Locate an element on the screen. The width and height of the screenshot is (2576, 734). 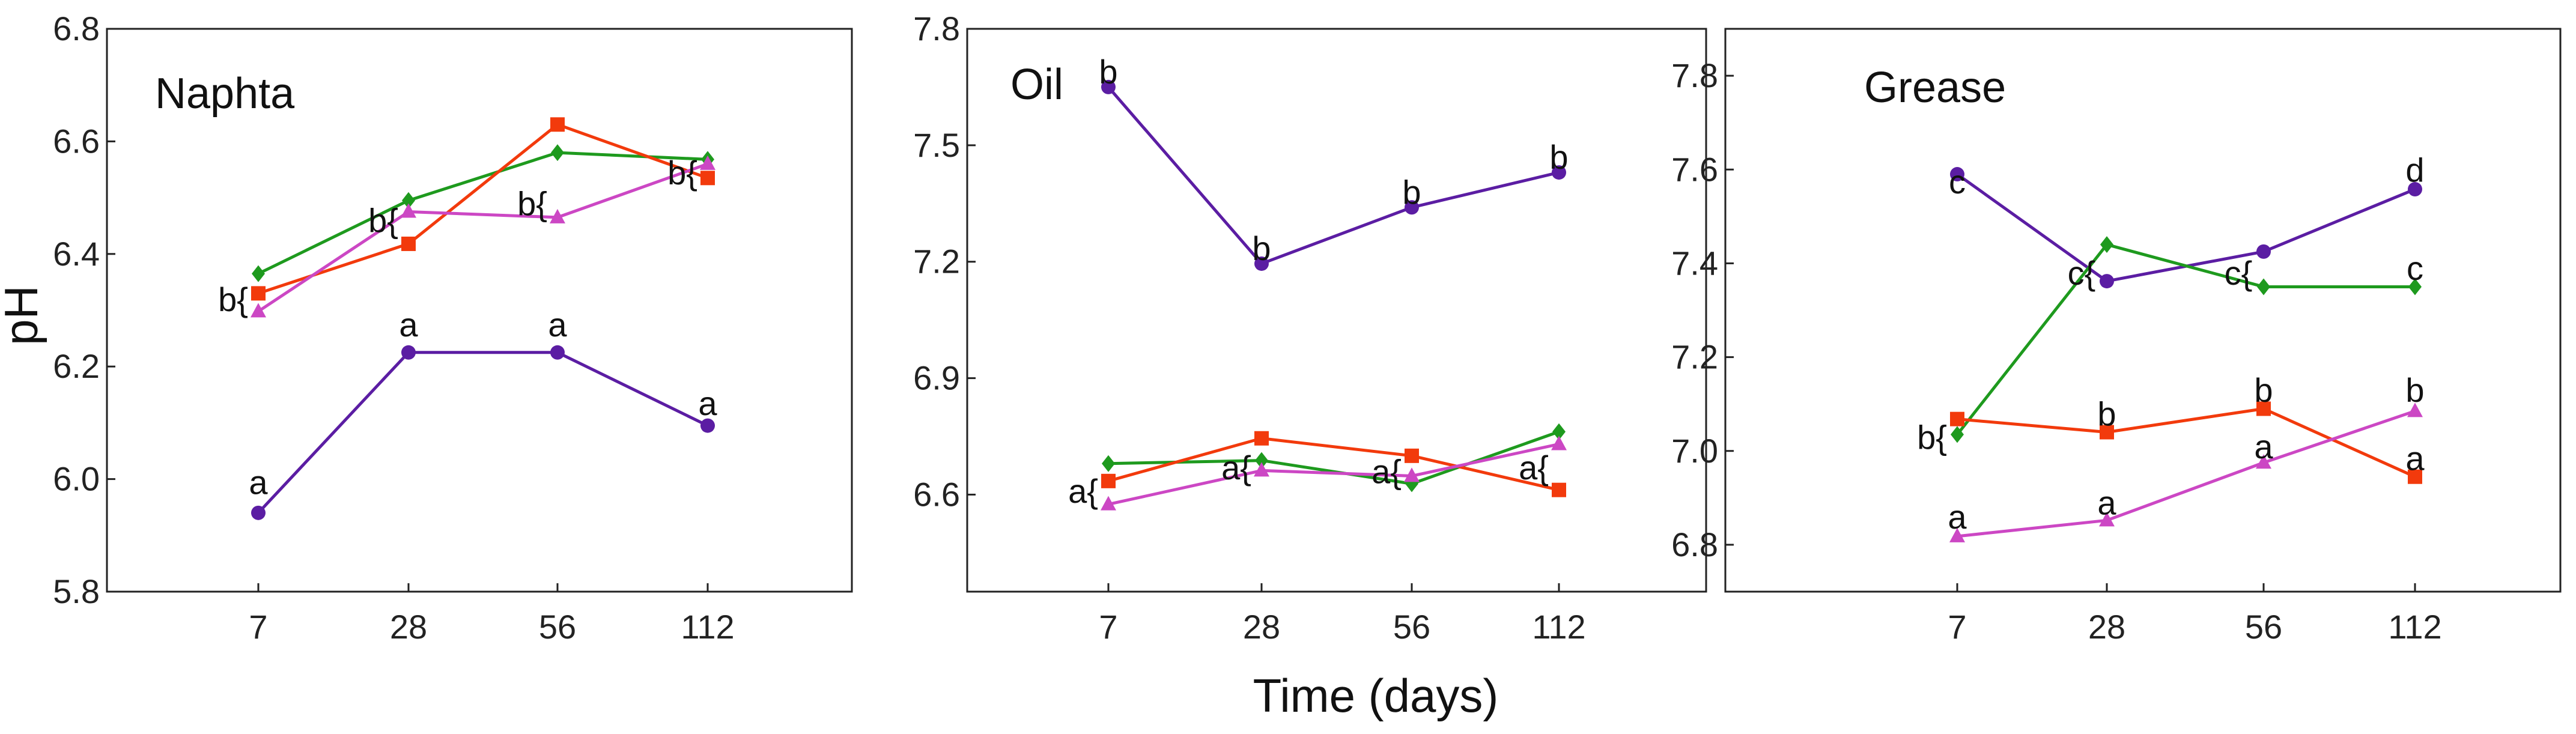
x-tick-label: 28 is located at coordinates (408, 627).